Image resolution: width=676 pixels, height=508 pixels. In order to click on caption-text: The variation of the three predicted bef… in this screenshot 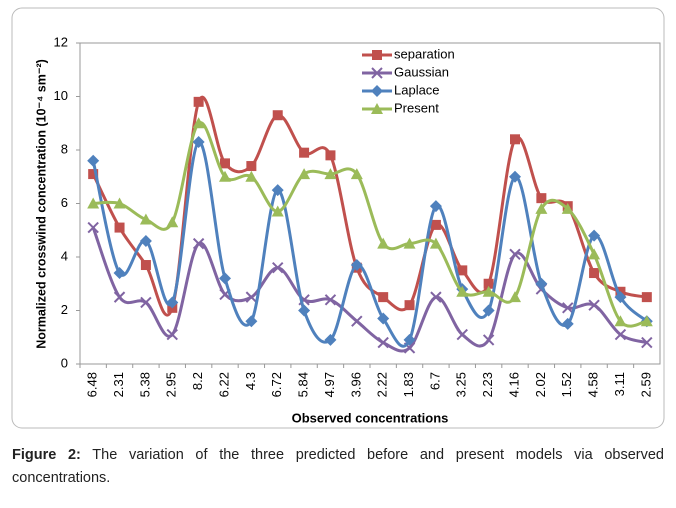, I will do `click(338, 466)`.